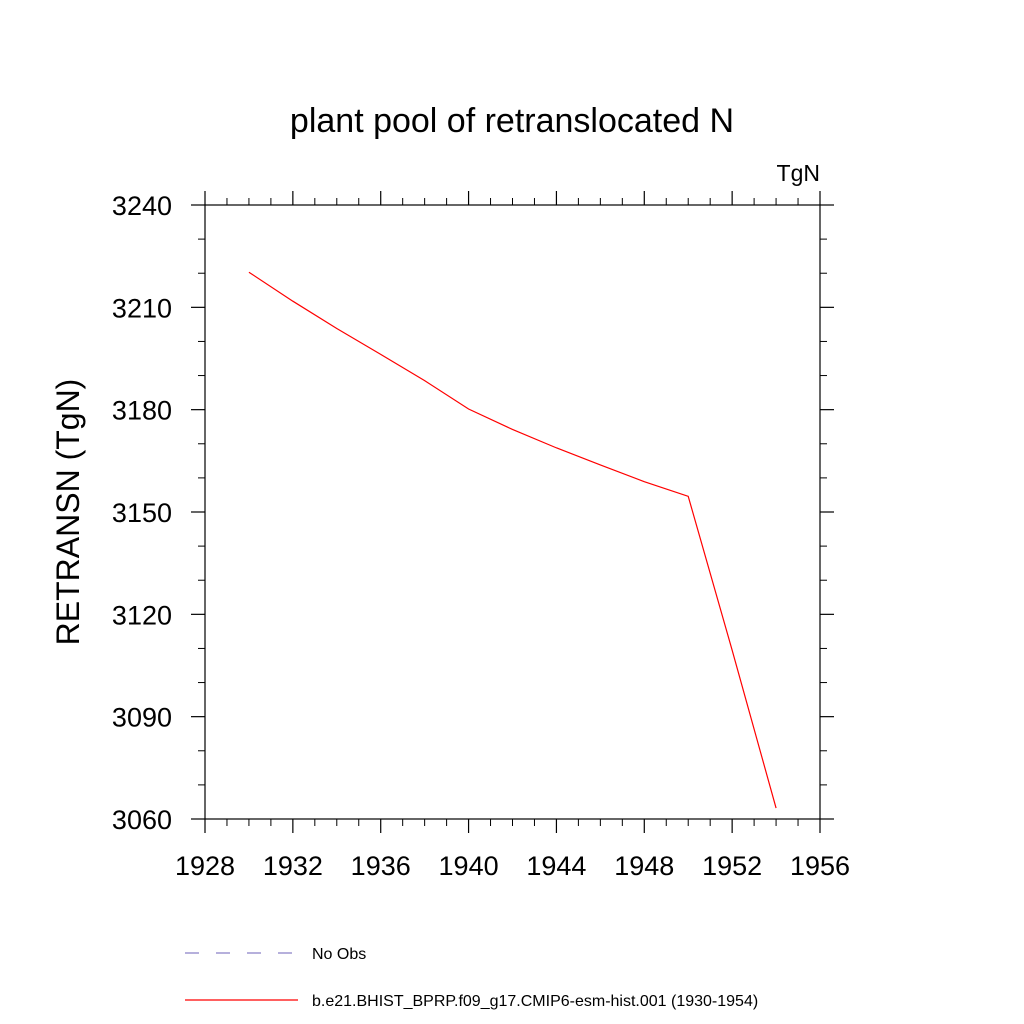 Image resolution: width=1024 pixels, height=1024 pixels. I want to click on x-tick-label: 1932, so click(293, 866).